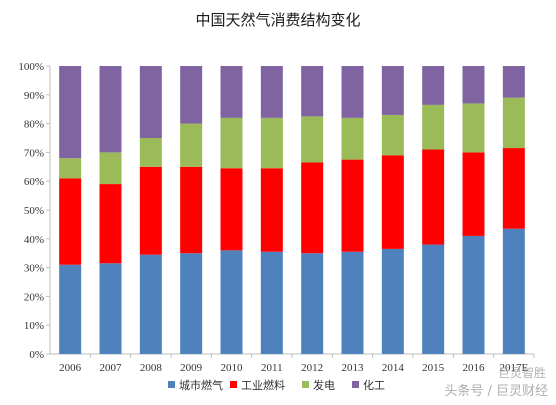 The width and height of the screenshot is (556, 405). What do you see at coordinates (232, 368) in the screenshot?
I see `x-tick-label: 2010` at bounding box center [232, 368].